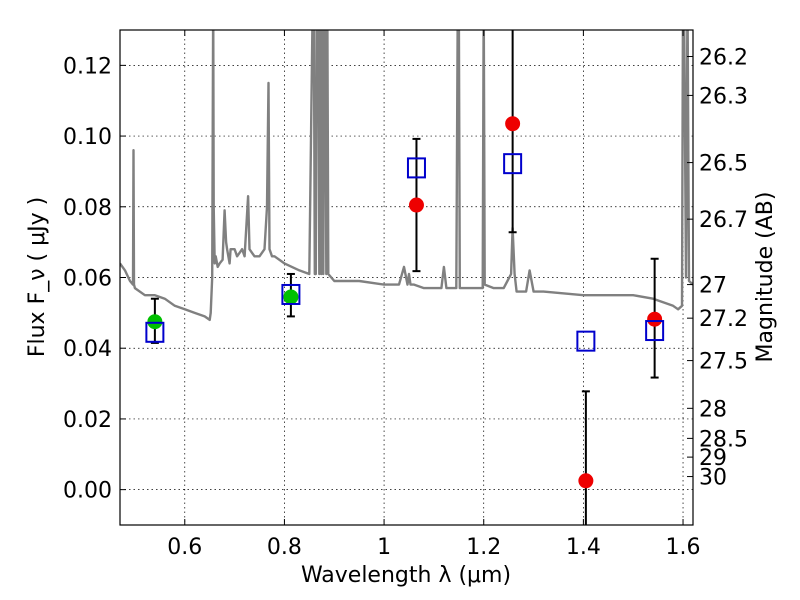 The height and width of the screenshot is (600, 800). What do you see at coordinates (406, 575) in the screenshot?
I see `x-axis-title: Wavelength λ (μm)` at bounding box center [406, 575].